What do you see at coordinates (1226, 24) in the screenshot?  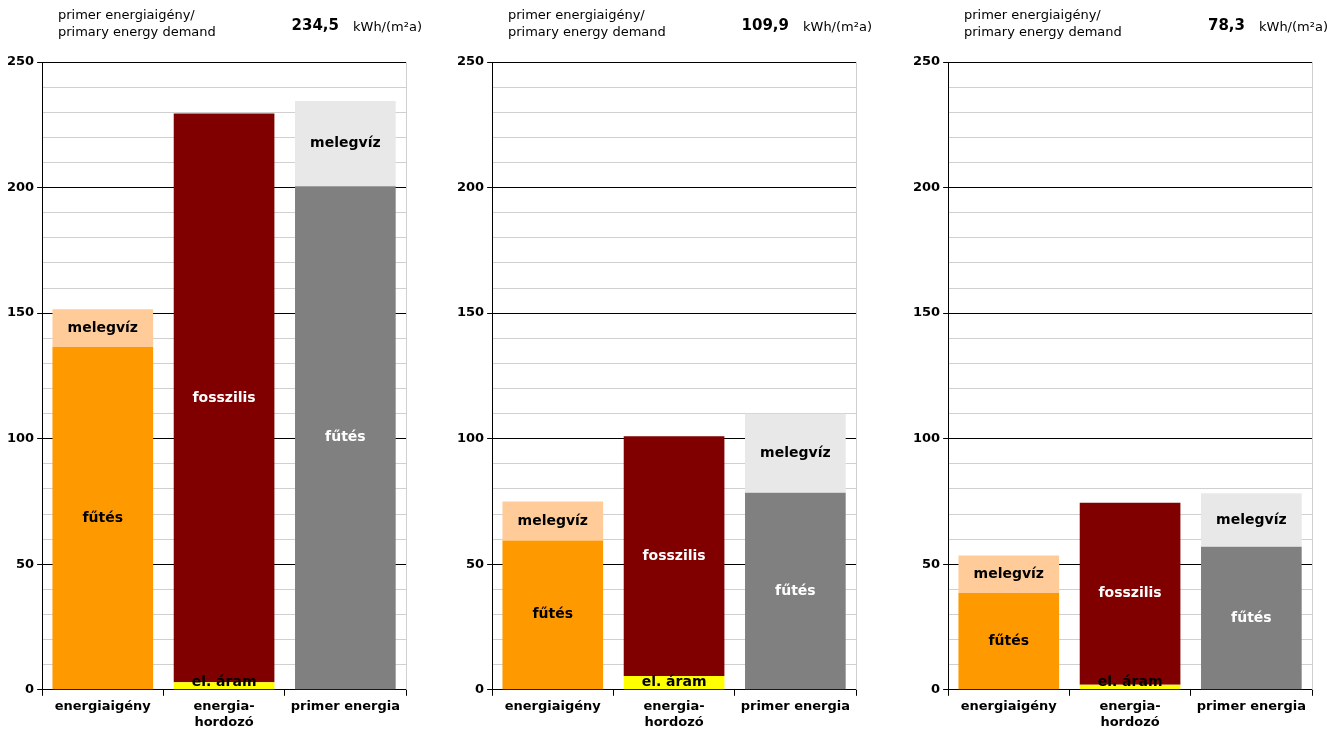 I see `text: 78,3` at bounding box center [1226, 24].